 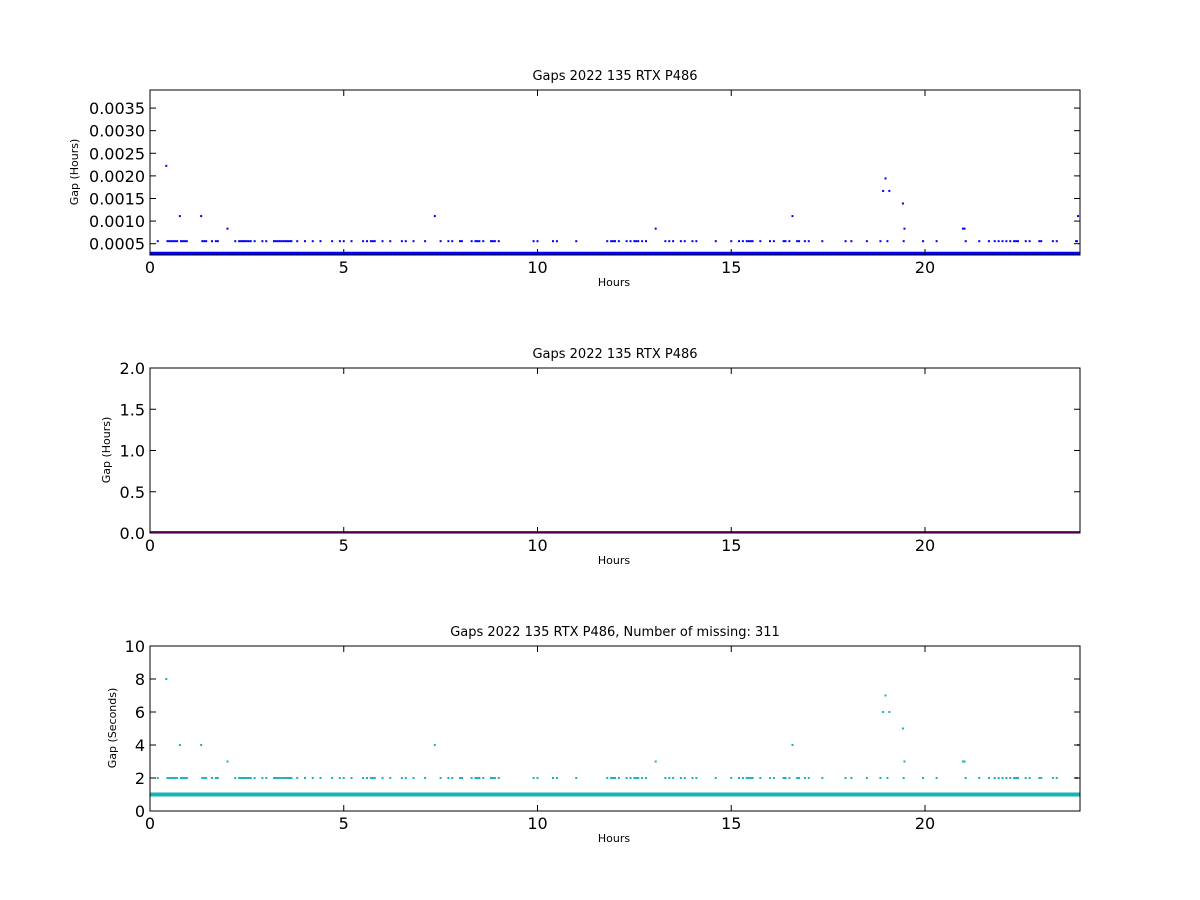 What do you see at coordinates (925, 823) in the screenshot?
I see `subplot-3-xtick-label: 20` at bounding box center [925, 823].